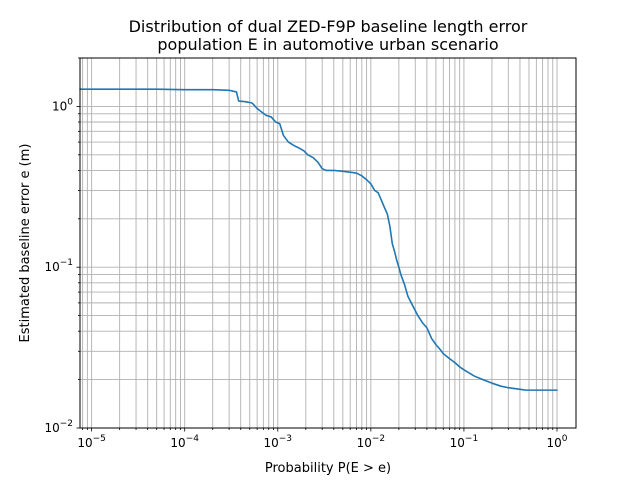 The width and height of the screenshot is (640, 480). I want to click on x-tick-label: 10⁻⁴, so click(184, 442).